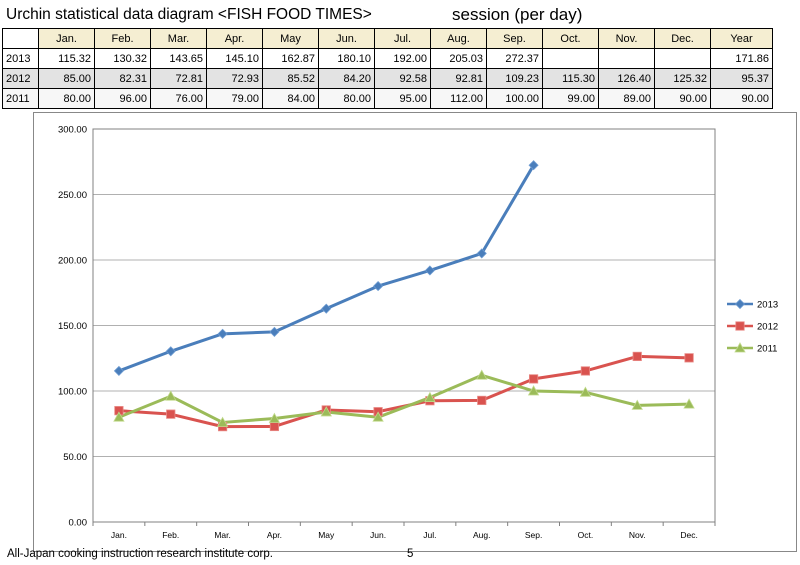  I want to click on x-tick-label: Jun., so click(378, 535).